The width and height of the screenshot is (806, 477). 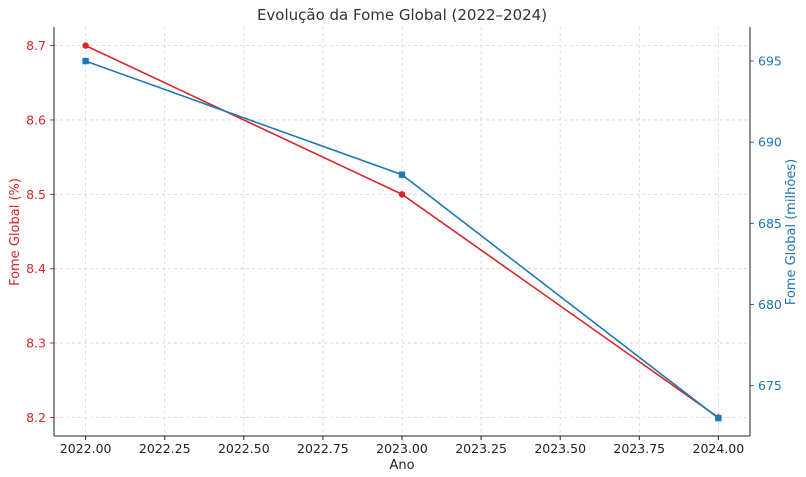 I want to click on y-right-tick-label: 675, so click(x=770, y=385).